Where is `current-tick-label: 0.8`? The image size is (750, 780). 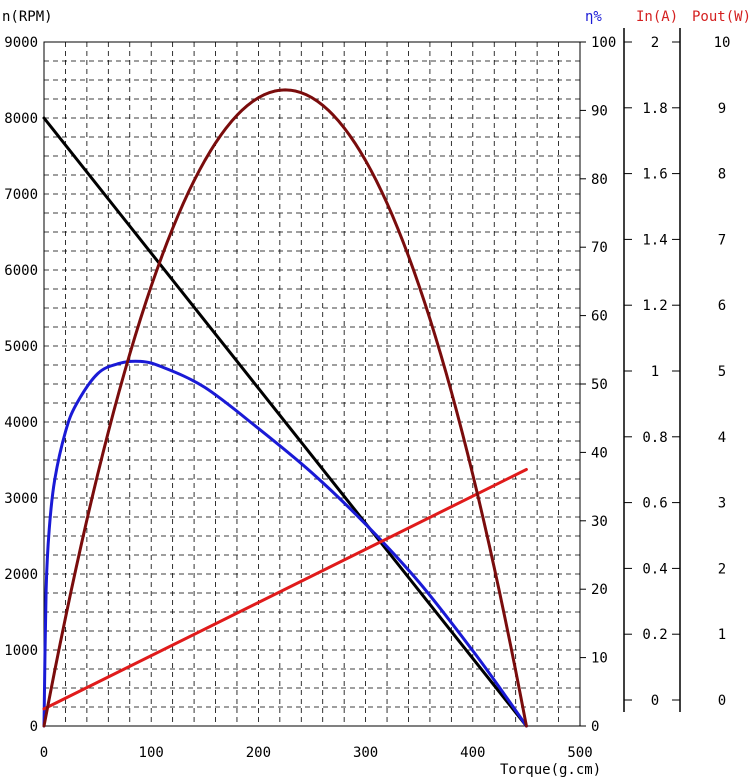
current-tick-label: 0.8 is located at coordinates (654, 438).